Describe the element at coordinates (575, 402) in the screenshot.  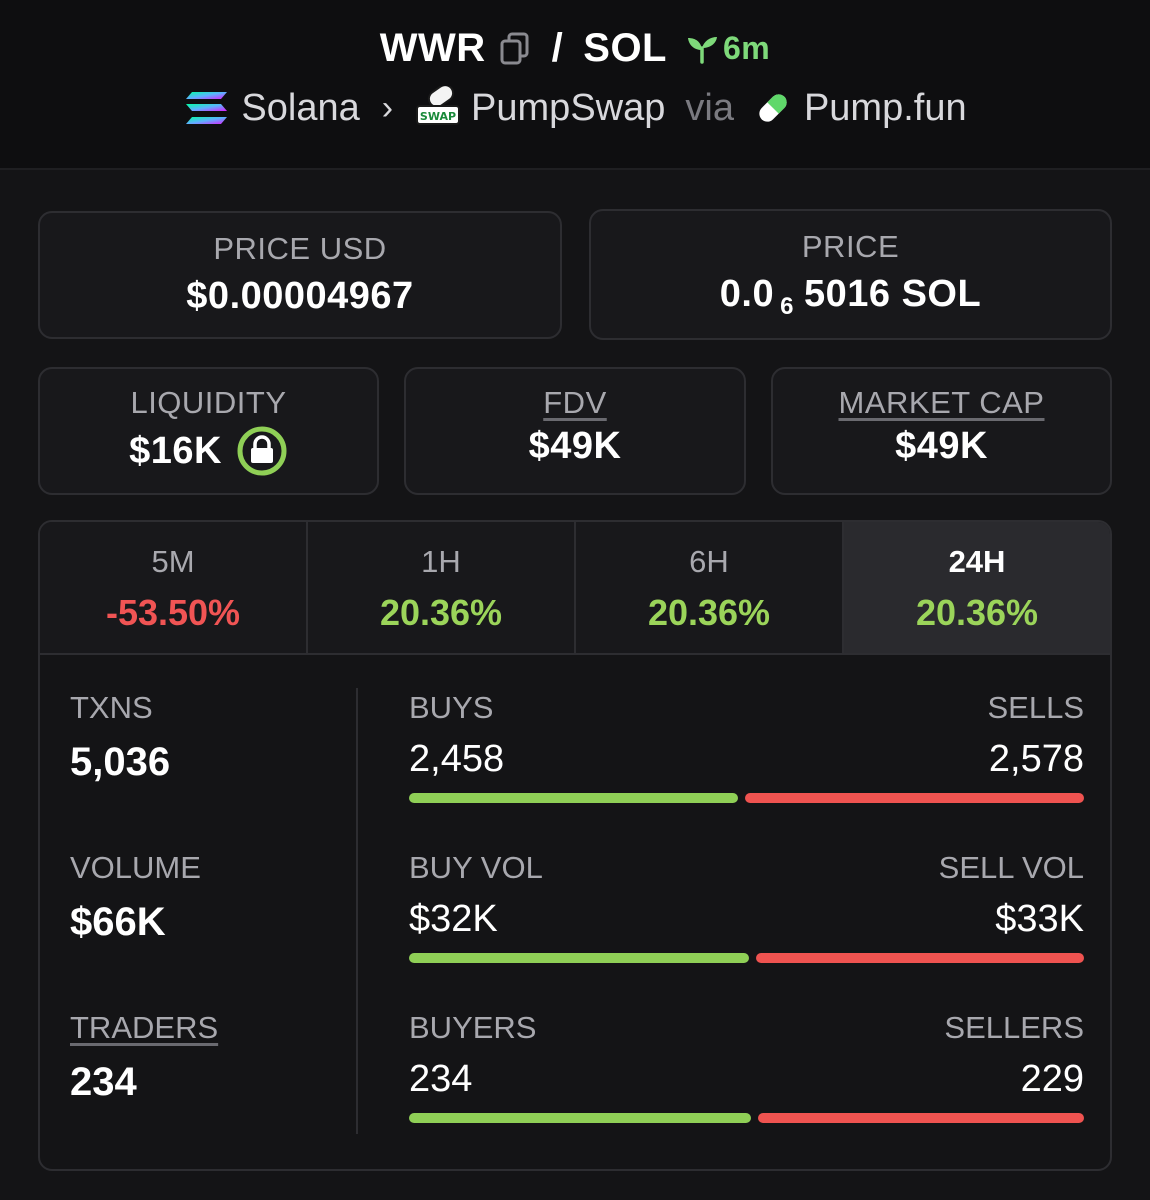
I see `fdv-label: FDV` at that location.